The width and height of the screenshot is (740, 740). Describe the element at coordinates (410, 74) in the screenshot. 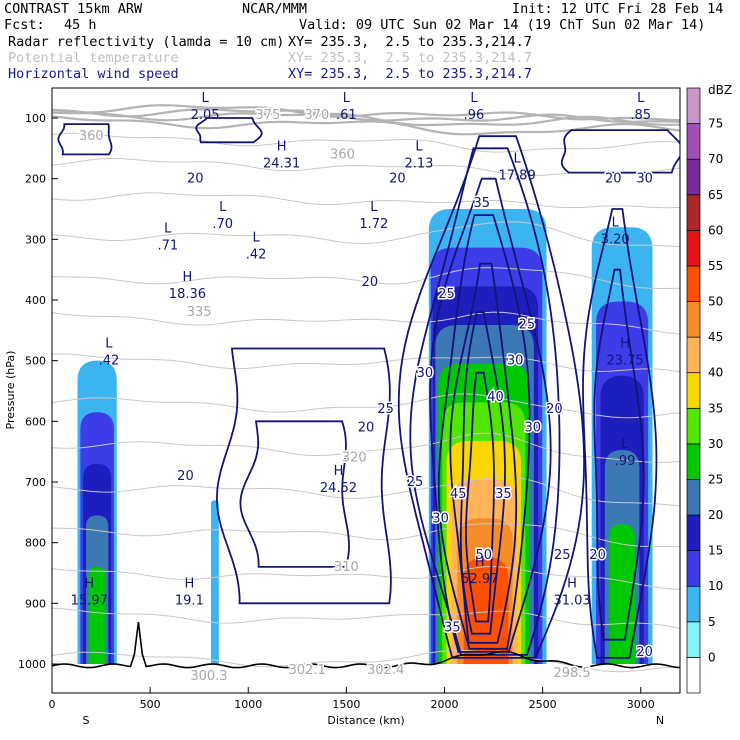

I see `field-wind-xy: XY= 235.3, 2.5 to 235.3,214.7` at that location.